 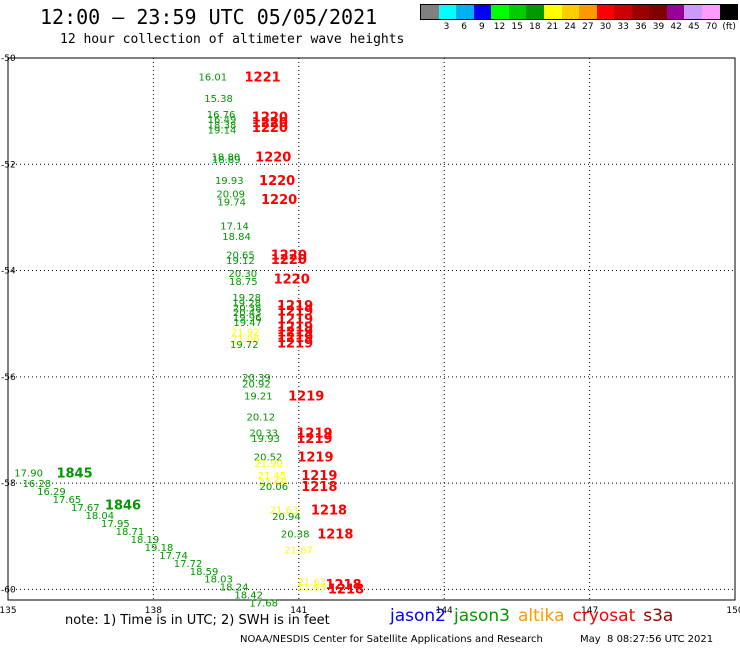 I want to click on swh-data-point: 21.67, so click(x=298, y=551).